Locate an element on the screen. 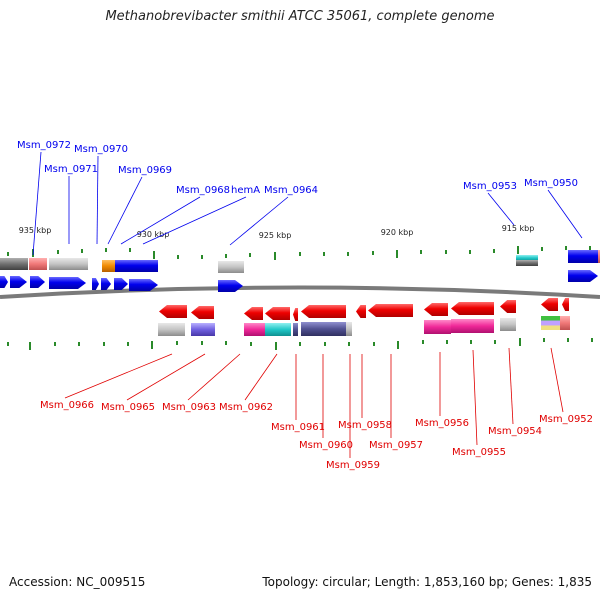 The width and height of the screenshot is (600, 600). gene-label-reverse: Msm_0958 is located at coordinates (365, 425).